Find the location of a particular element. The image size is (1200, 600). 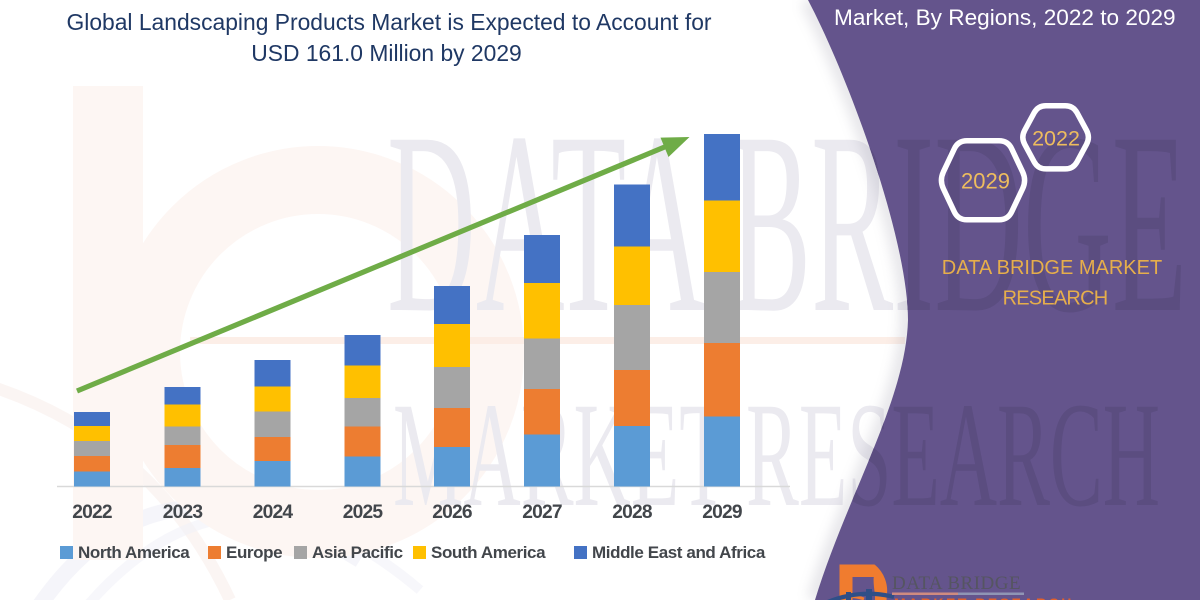

svg-text: USD 161.0 Million by 2029 is located at coordinates (386, 53).